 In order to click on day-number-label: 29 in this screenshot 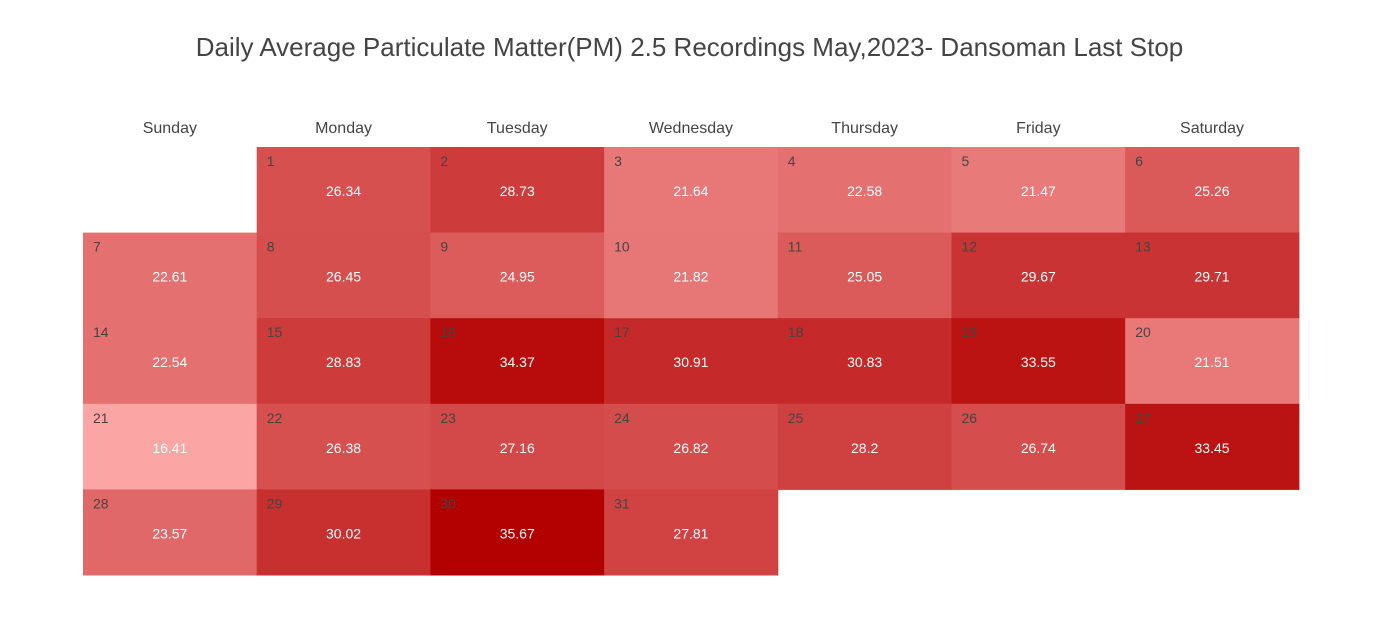, I will do `click(275, 503)`.